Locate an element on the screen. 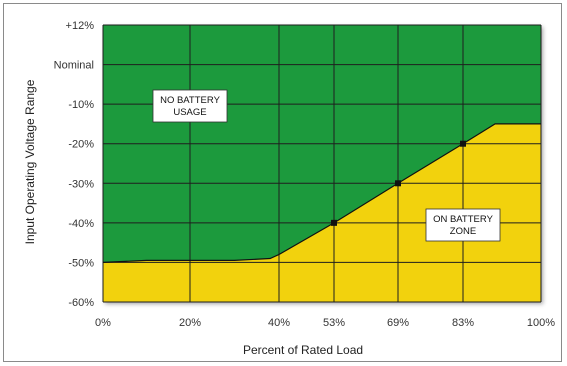 The height and width of the screenshot is (366, 567). x-tick-label: 0% is located at coordinates (103, 323).